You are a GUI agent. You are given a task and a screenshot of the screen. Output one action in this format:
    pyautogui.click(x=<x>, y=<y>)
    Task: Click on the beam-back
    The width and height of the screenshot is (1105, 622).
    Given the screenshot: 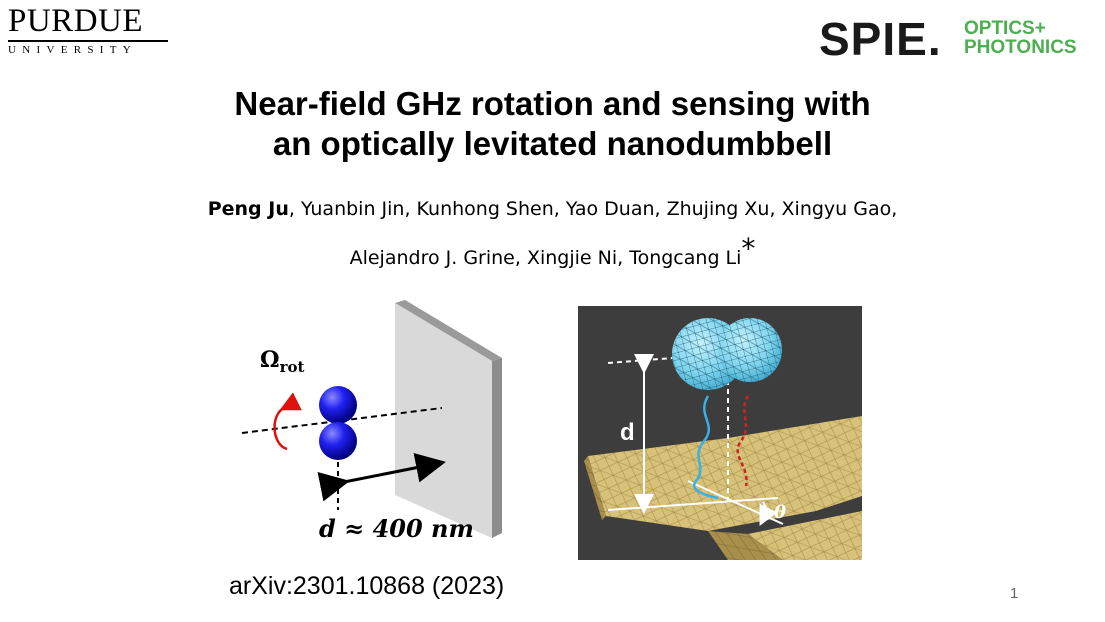 What is the action you would take?
    pyautogui.click(x=795, y=463)
    